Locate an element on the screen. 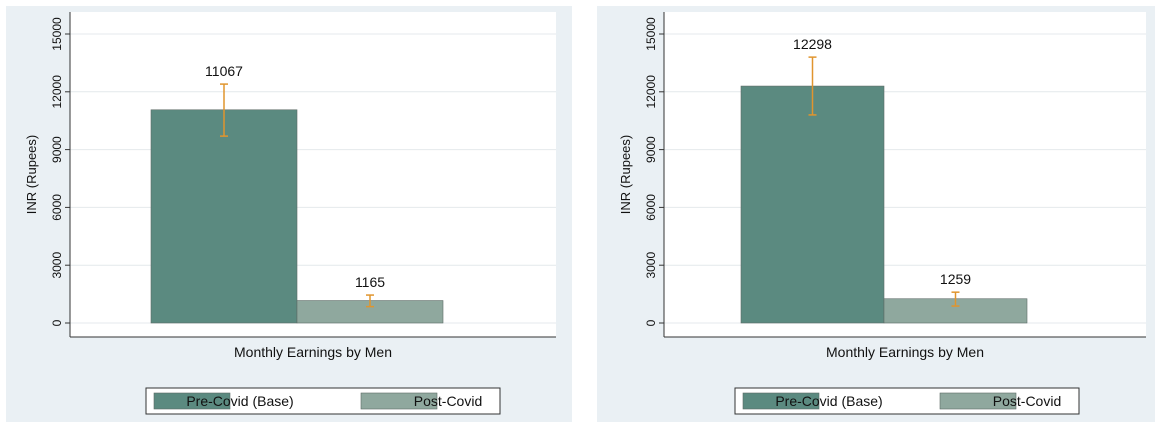 Image resolution: width=1161 pixels, height=428 pixels. data-label: 11067 is located at coordinates (224, 71).